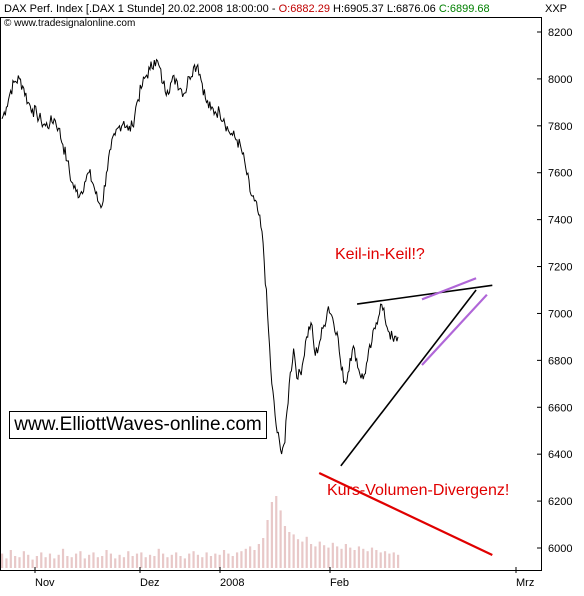 The height and width of the screenshot is (596, 584). Describe the element at coordinates (411, 9) in the screenshot. I see `header-low: L:6876.06` at that location.